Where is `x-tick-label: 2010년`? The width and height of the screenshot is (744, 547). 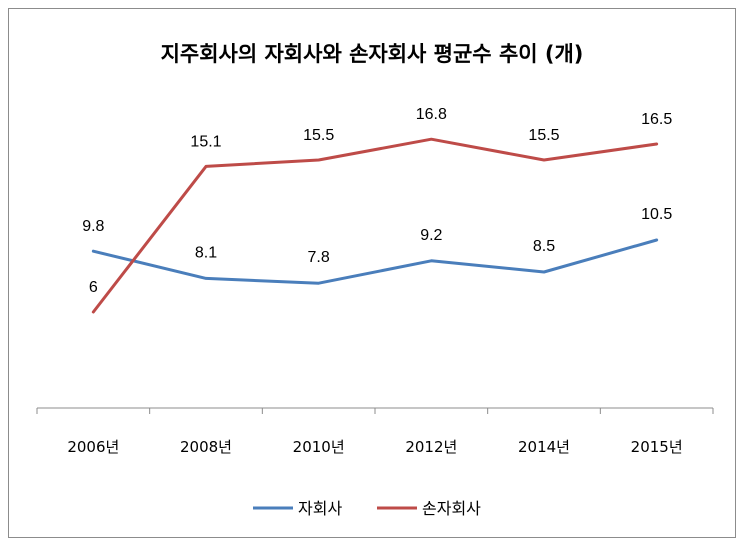
x-tick-label: 2010년 is located at coordinates (319, 447).